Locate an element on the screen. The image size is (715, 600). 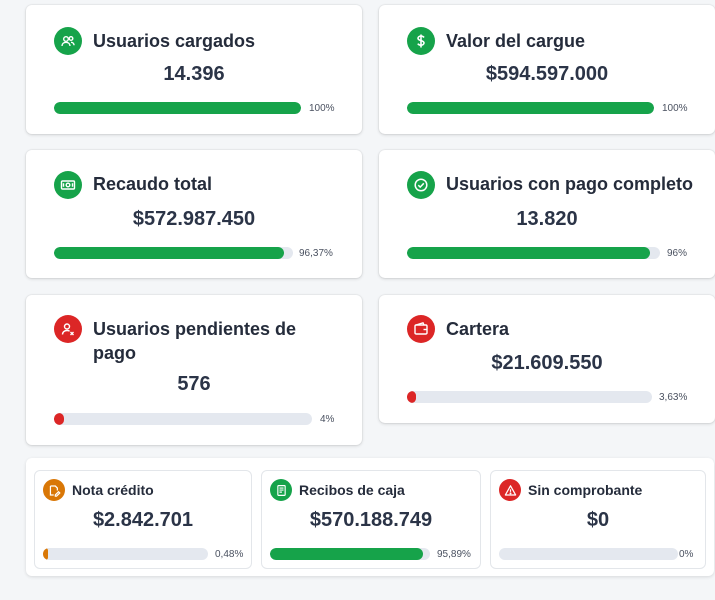
card-title: Usuarios cargados is located at coordinates (174, 41).